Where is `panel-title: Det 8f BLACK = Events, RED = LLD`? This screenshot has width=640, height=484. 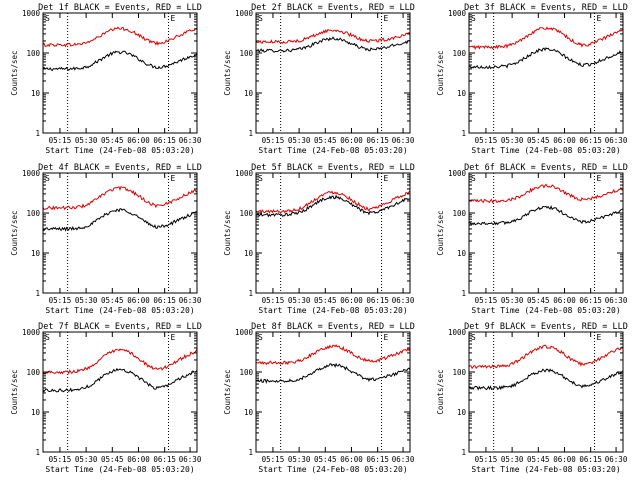 panel-title: Det 8f BLACK = Events, RED = LLD is located at coordinates (333, 327).